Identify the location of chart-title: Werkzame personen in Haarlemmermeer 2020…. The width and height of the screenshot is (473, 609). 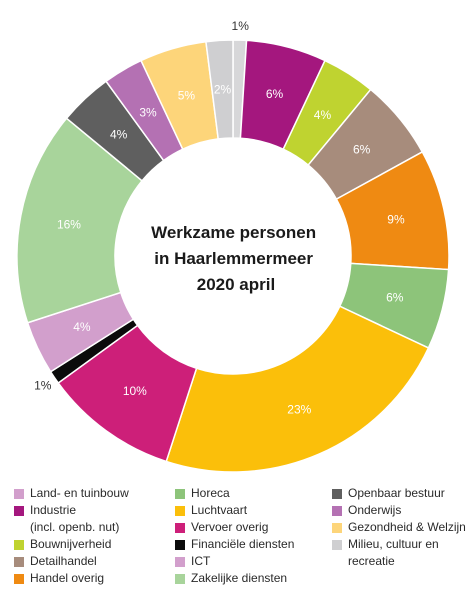
(236, 258).